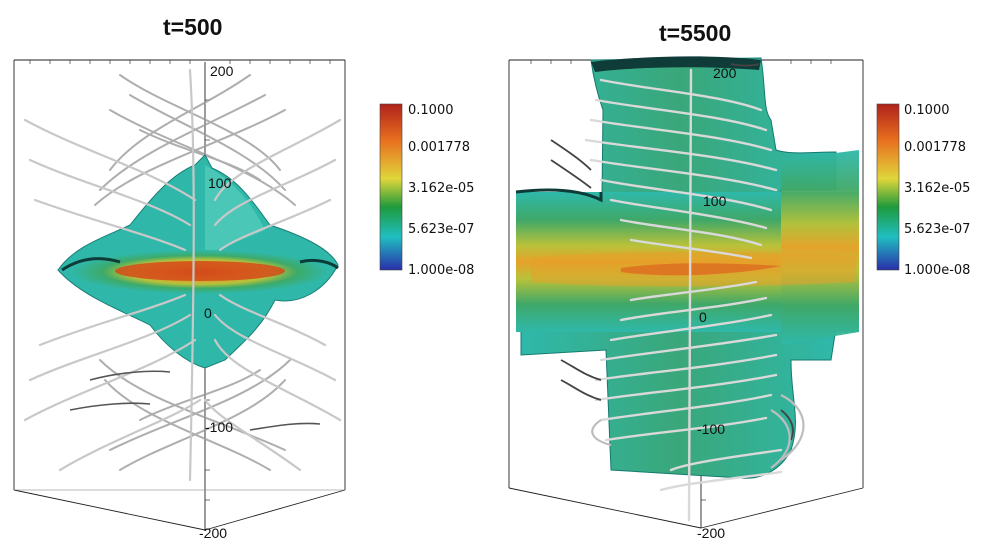  I want to click on disk-band-top-edge, so click(559, 195).